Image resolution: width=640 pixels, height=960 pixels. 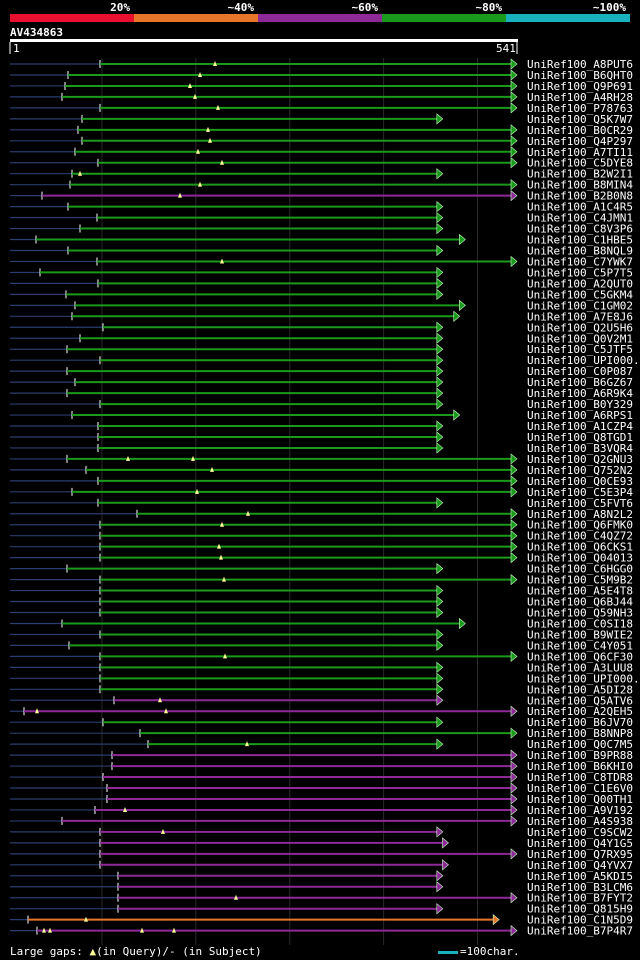 I want to click on hit-row: UniRef100_Q4Y1G5, so click(x=321, y=843).